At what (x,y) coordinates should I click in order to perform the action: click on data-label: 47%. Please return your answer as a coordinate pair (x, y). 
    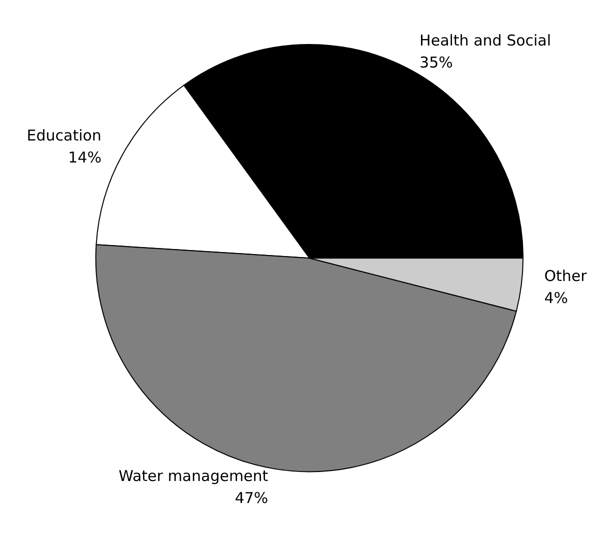
    Looking at the image, I should click on (251, 497).